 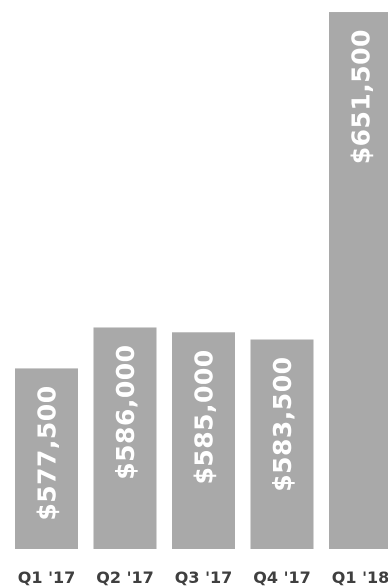 I want to click on value-label-1: $586,000, so click(x=125, y=411).